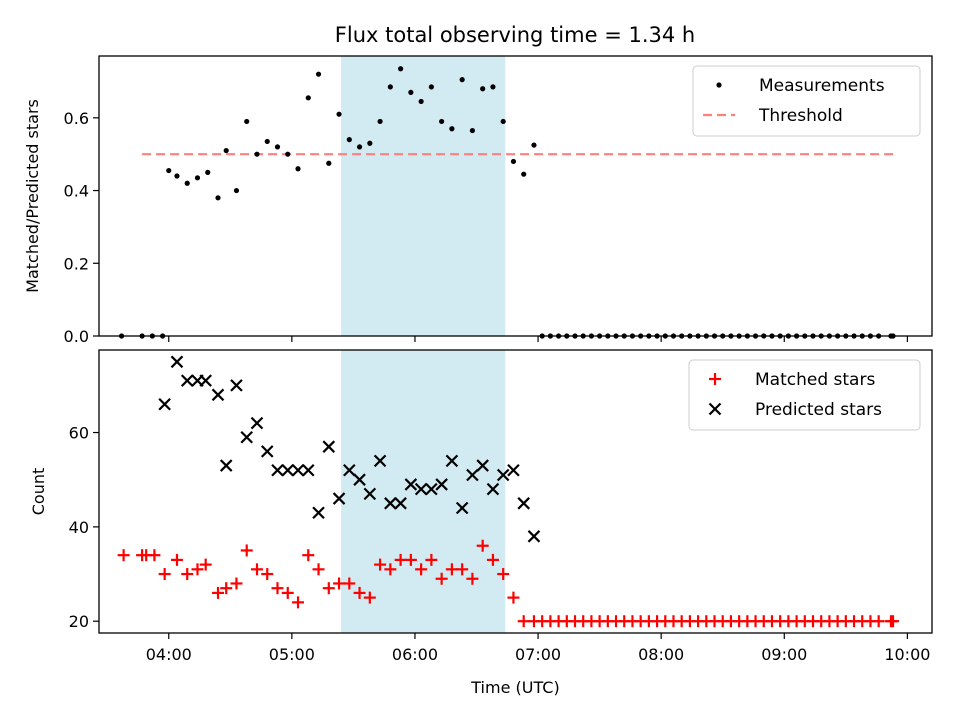 The width and height of the screenshot is (960, 720). What do you see at coordinates (907, 654) in the screenshot?
I see `x-tick-label: 10:00` at bounding box center [907, 654].